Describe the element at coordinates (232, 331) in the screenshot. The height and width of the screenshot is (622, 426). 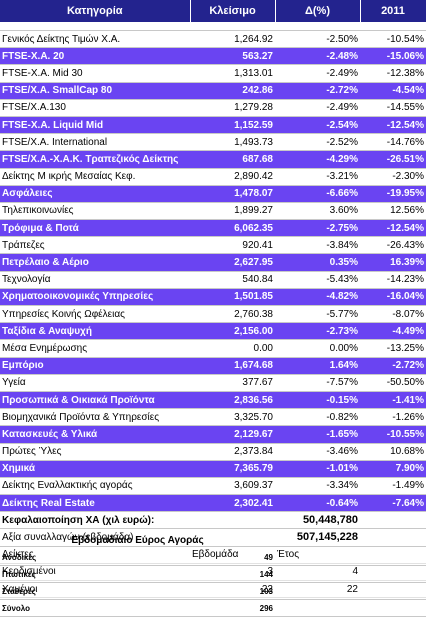
I see `row-close-cell: 2,156.00` at that location.